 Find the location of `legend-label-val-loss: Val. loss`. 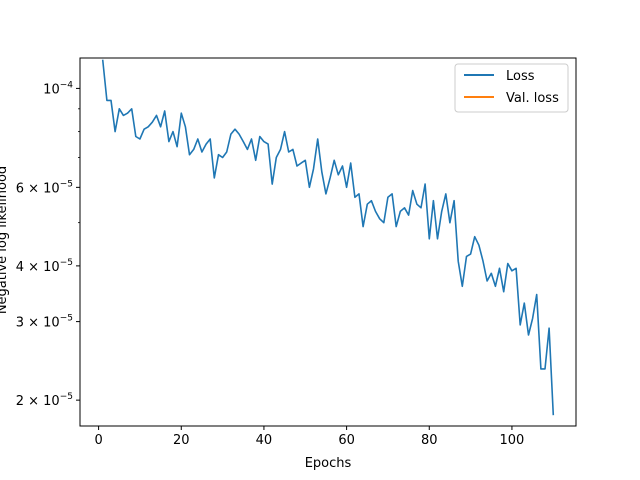

legend-label-val-loss: Val. loss is located at coordinates (532, 98).